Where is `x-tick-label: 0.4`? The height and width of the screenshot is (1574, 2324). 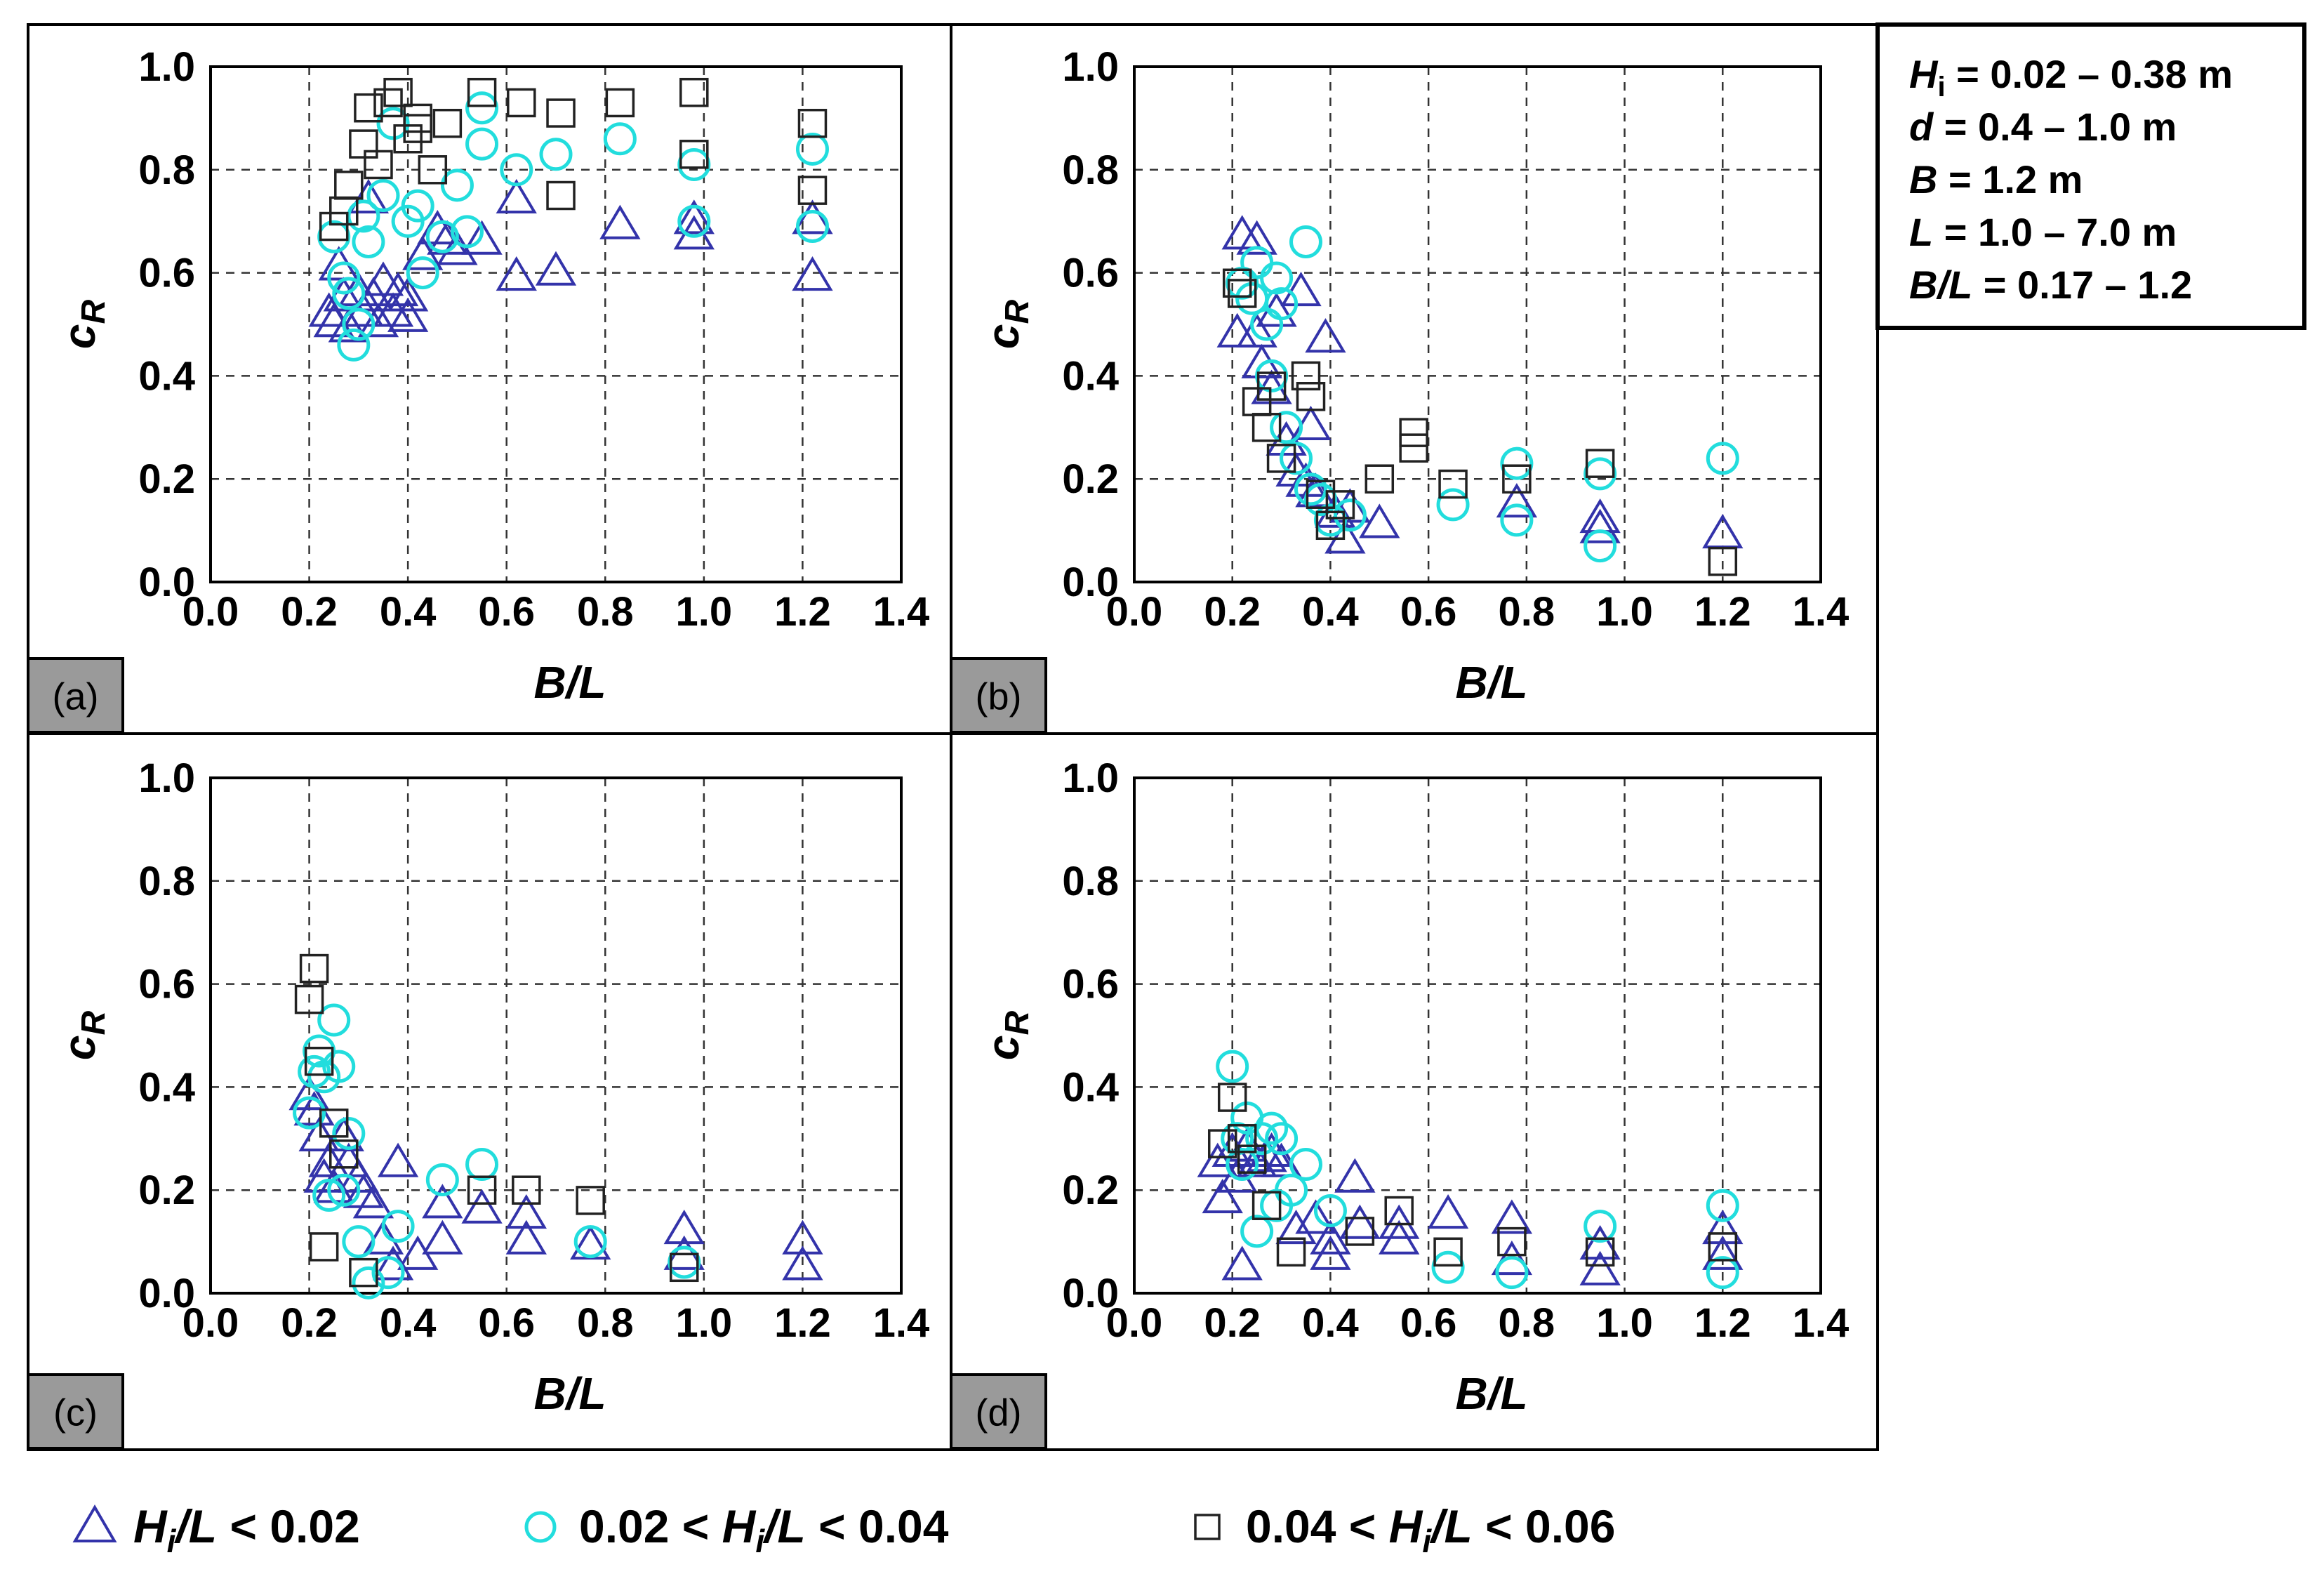 x-tick-label: 0.4 is located at coordinates (408, 612).